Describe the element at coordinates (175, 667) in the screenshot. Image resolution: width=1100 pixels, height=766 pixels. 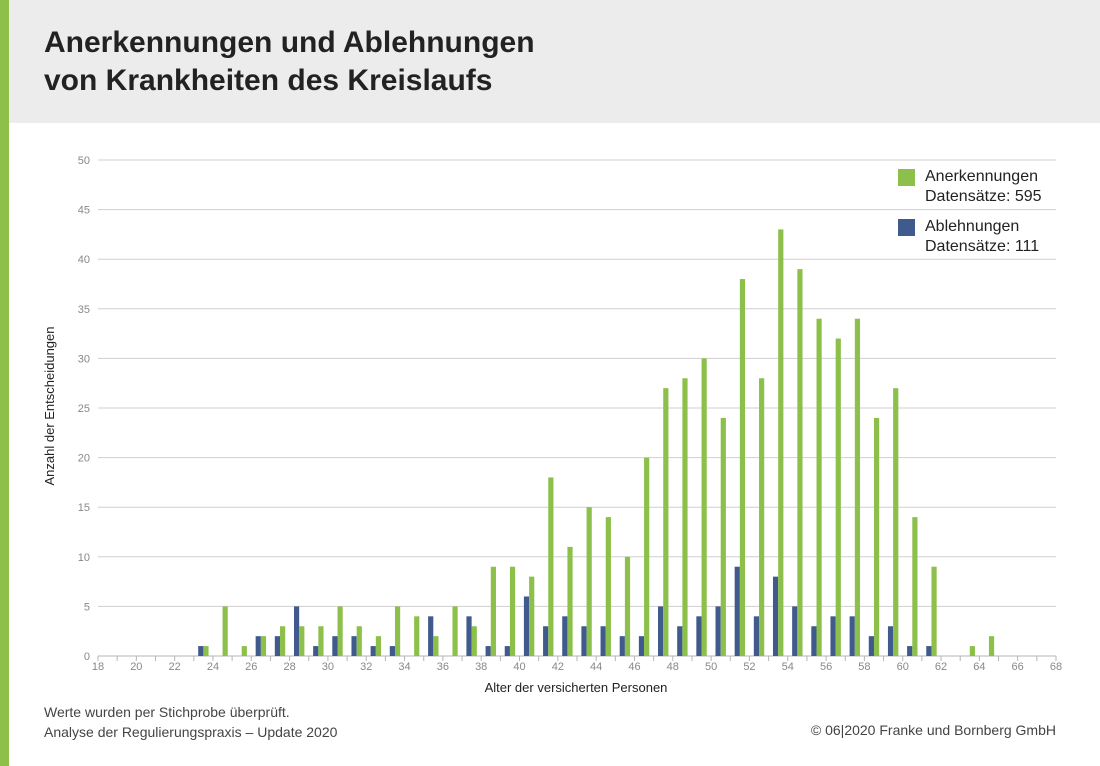
I see `x-tick-label: 22` at that location.